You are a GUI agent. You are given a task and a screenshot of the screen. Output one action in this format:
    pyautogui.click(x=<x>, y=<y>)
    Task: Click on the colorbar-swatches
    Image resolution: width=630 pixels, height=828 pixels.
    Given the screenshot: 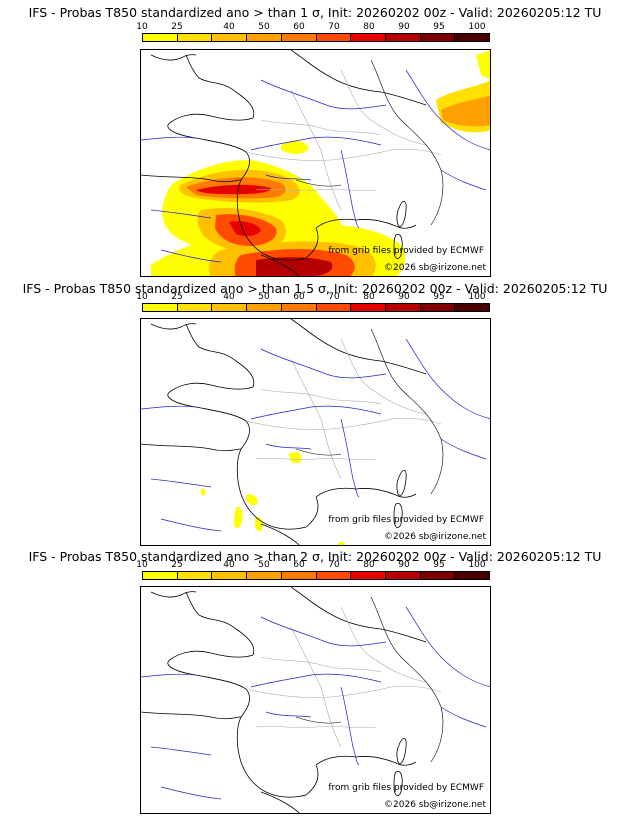 What is the action you would take?
    pyautogui.click(x=316, y=307)
    